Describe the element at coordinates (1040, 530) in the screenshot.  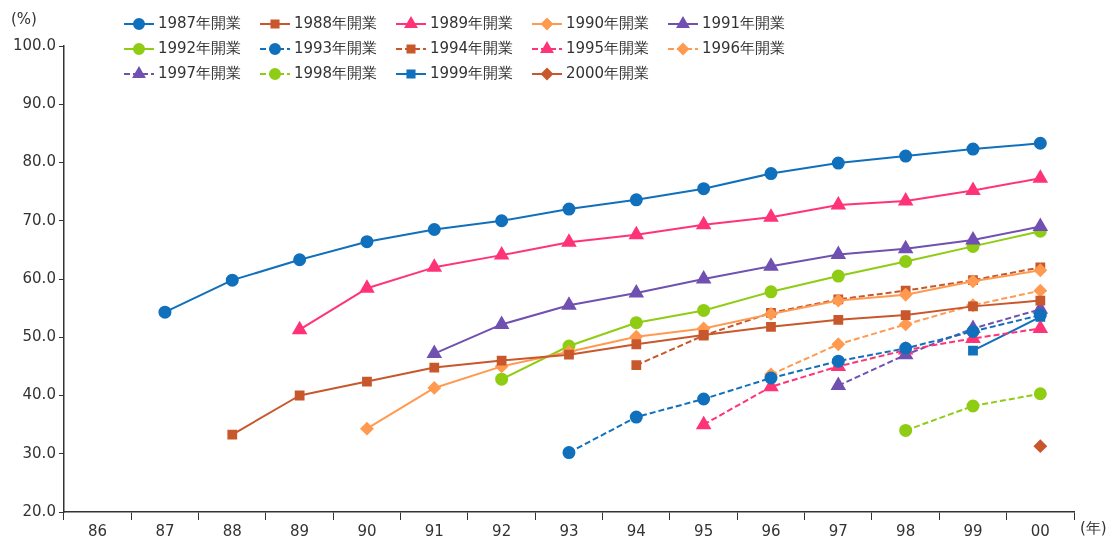
I see `x-tick-label: 00` at that location.